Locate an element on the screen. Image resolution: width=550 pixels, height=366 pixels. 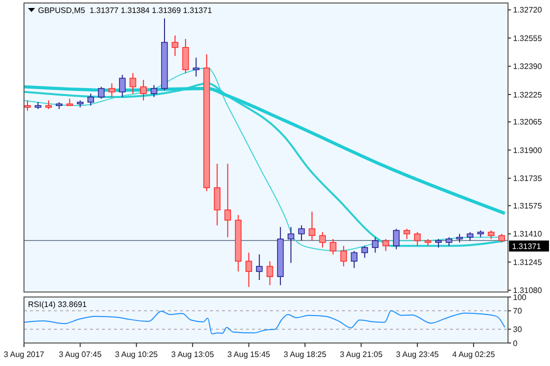
x-tick-label: 3 Aug 23:45 is located at coordinates (418, 354).